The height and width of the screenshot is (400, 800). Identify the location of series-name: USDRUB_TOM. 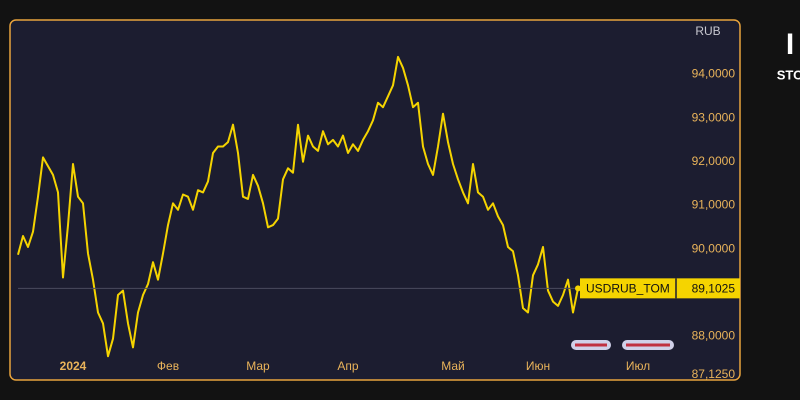
(628, 289).